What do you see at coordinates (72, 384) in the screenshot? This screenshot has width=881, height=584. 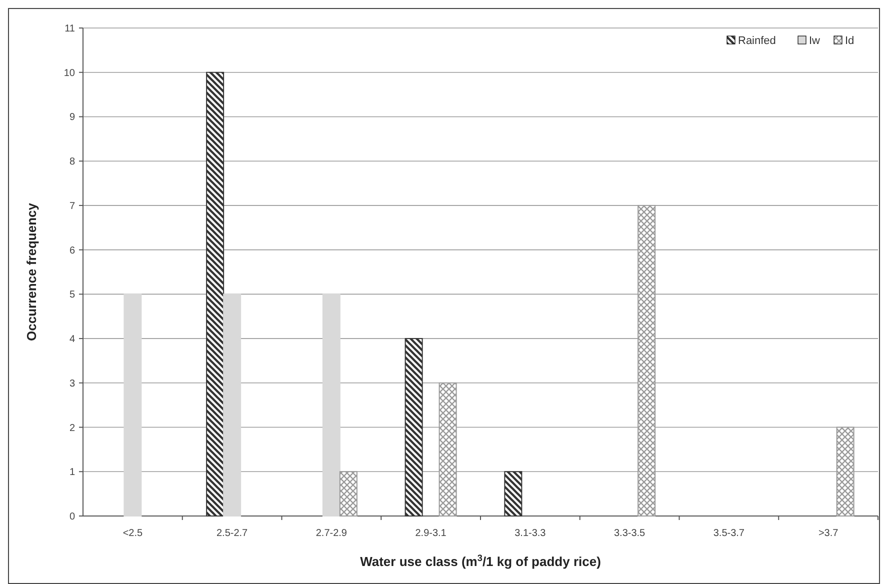 I see `y-tick-label: 3` at bounding box center [72, 384].